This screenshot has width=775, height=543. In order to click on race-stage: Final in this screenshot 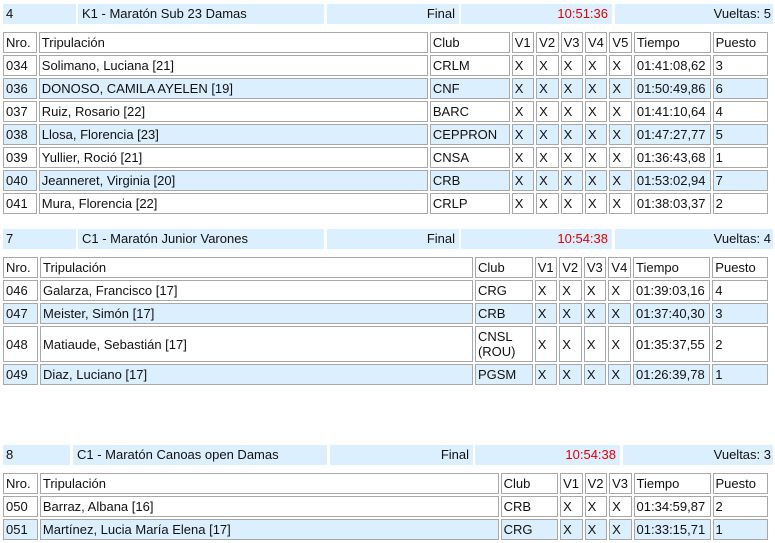, I will do `click(393, 239)`.